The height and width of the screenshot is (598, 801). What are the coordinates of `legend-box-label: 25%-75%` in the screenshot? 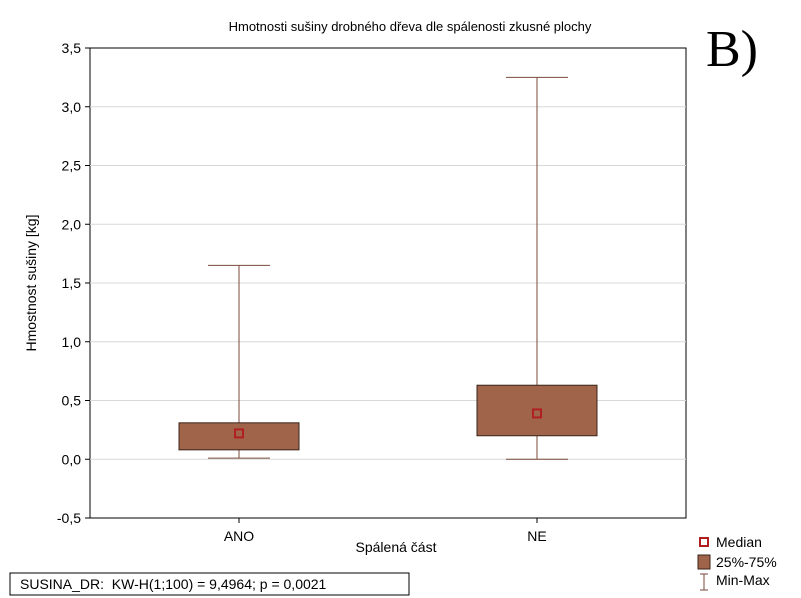 It's located at (746, 562).